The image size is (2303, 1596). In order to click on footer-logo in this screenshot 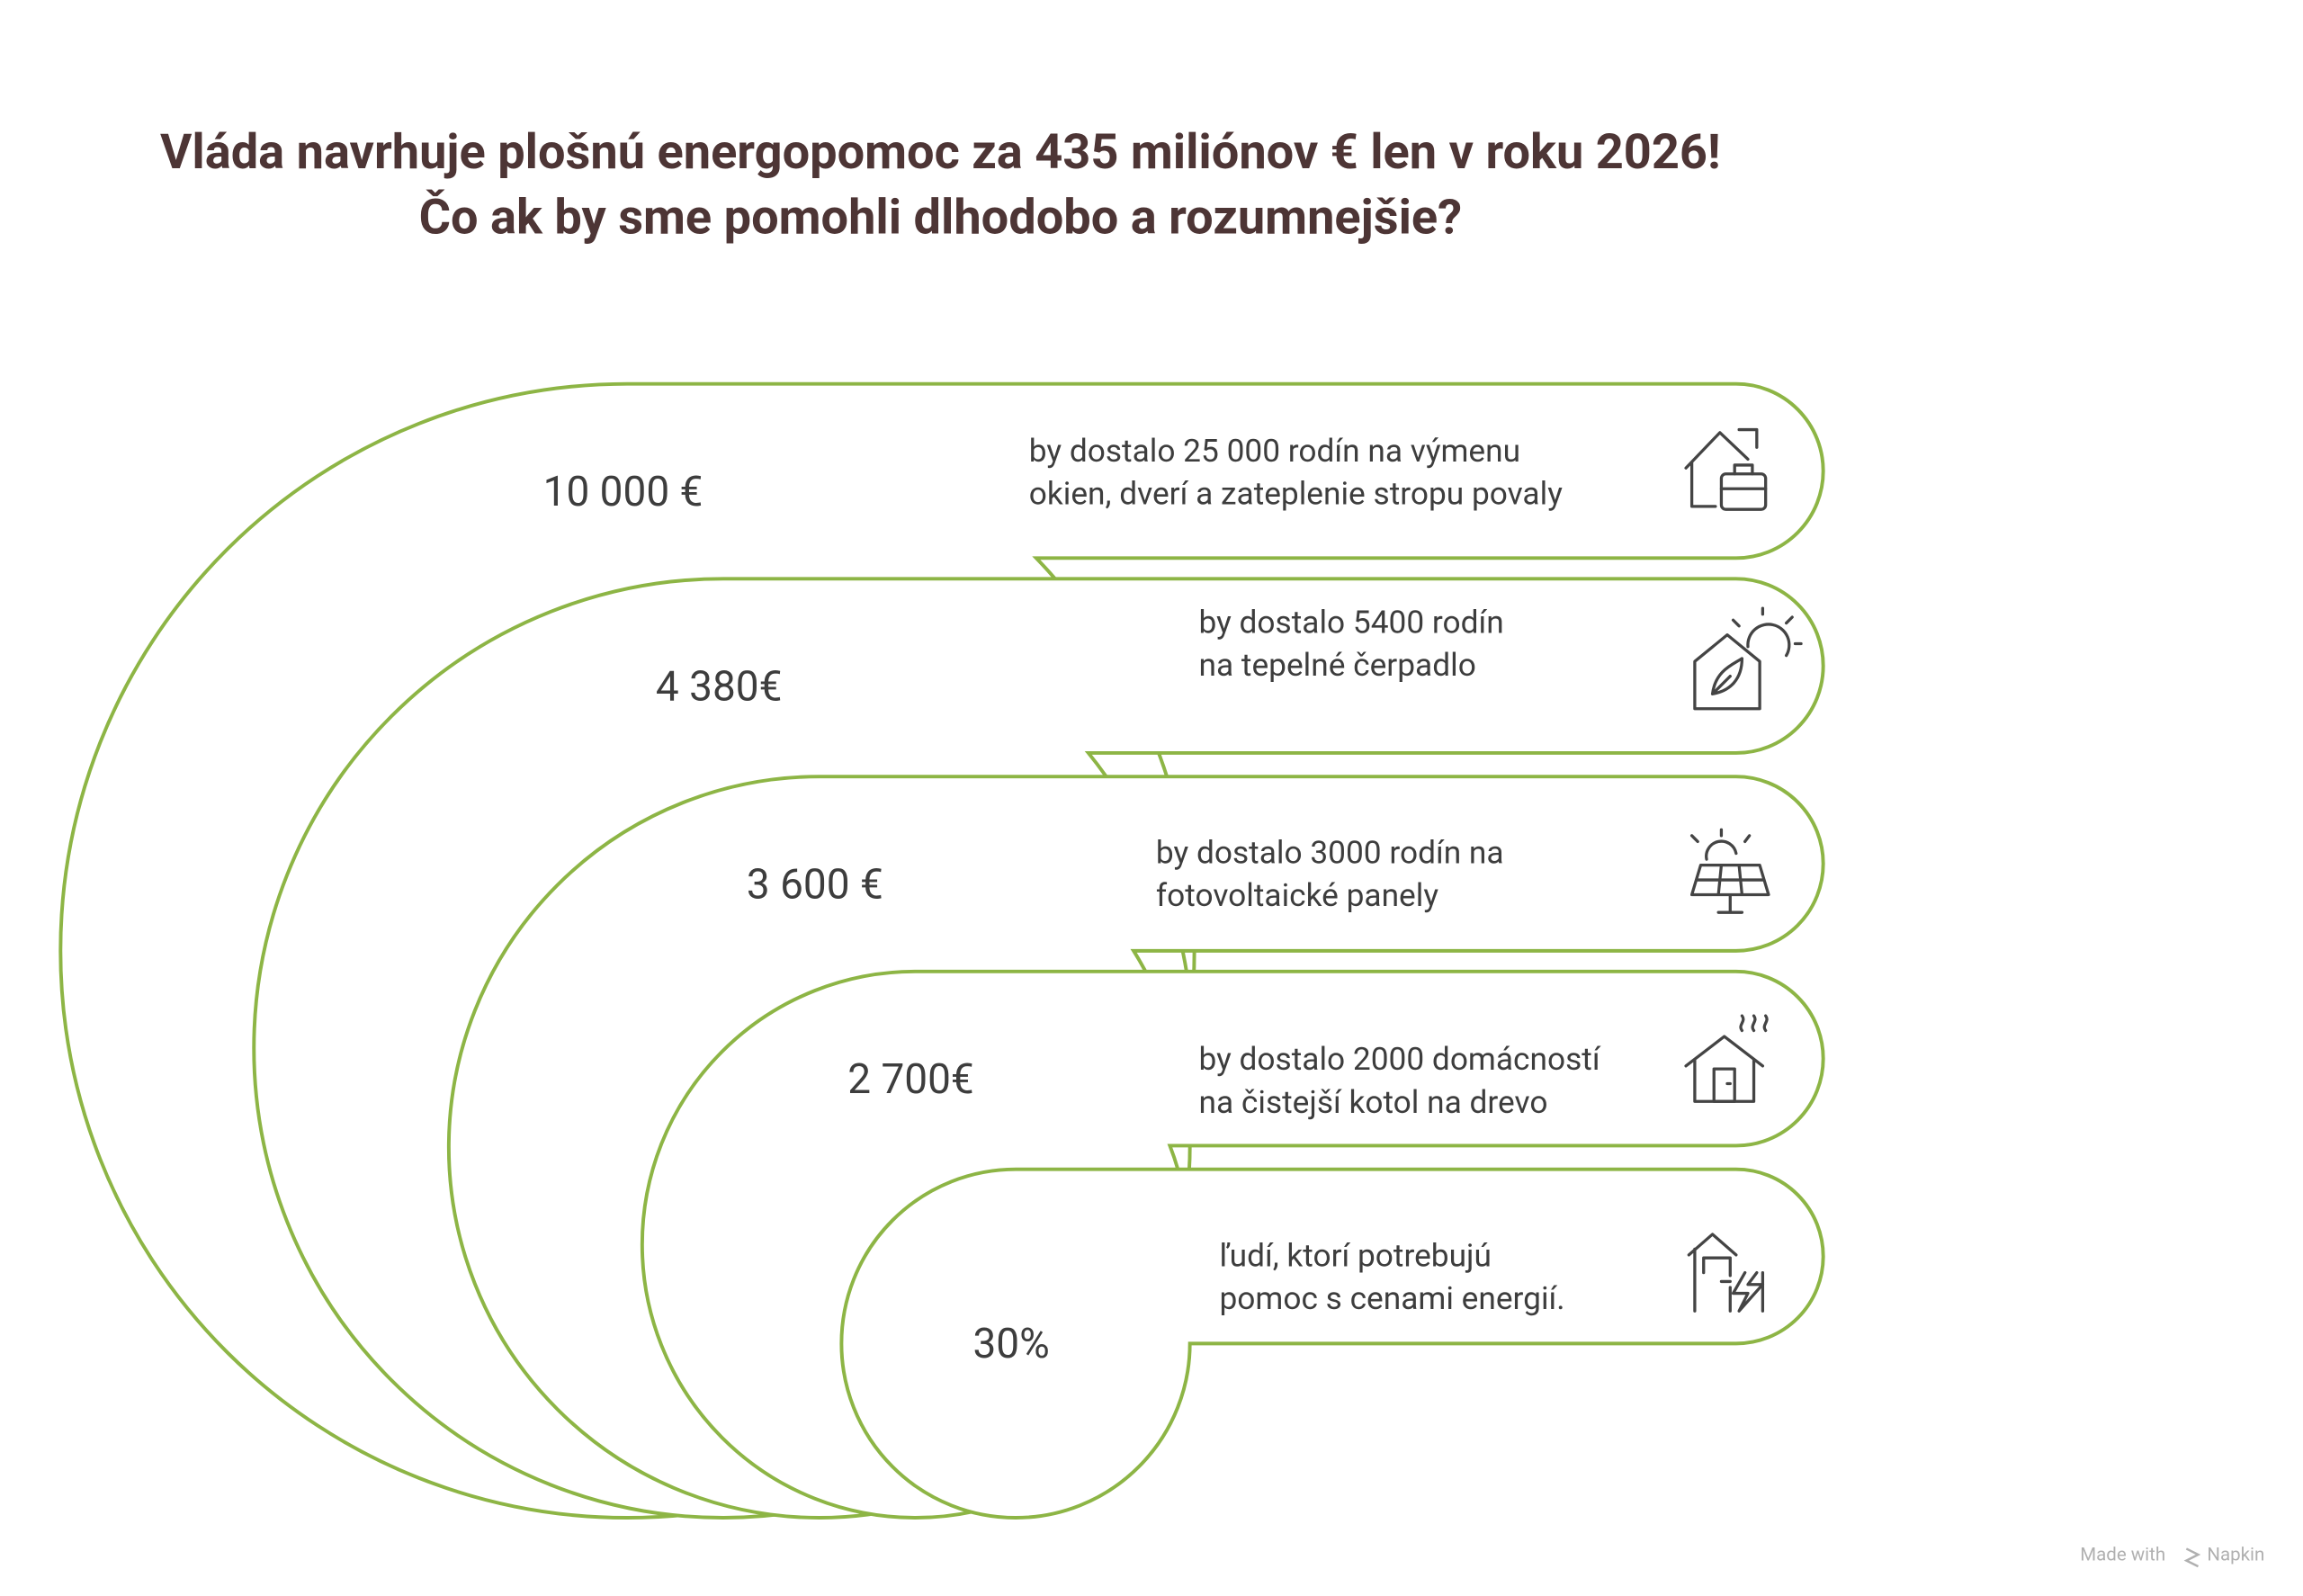, I will do `click(2192, 1557)`.